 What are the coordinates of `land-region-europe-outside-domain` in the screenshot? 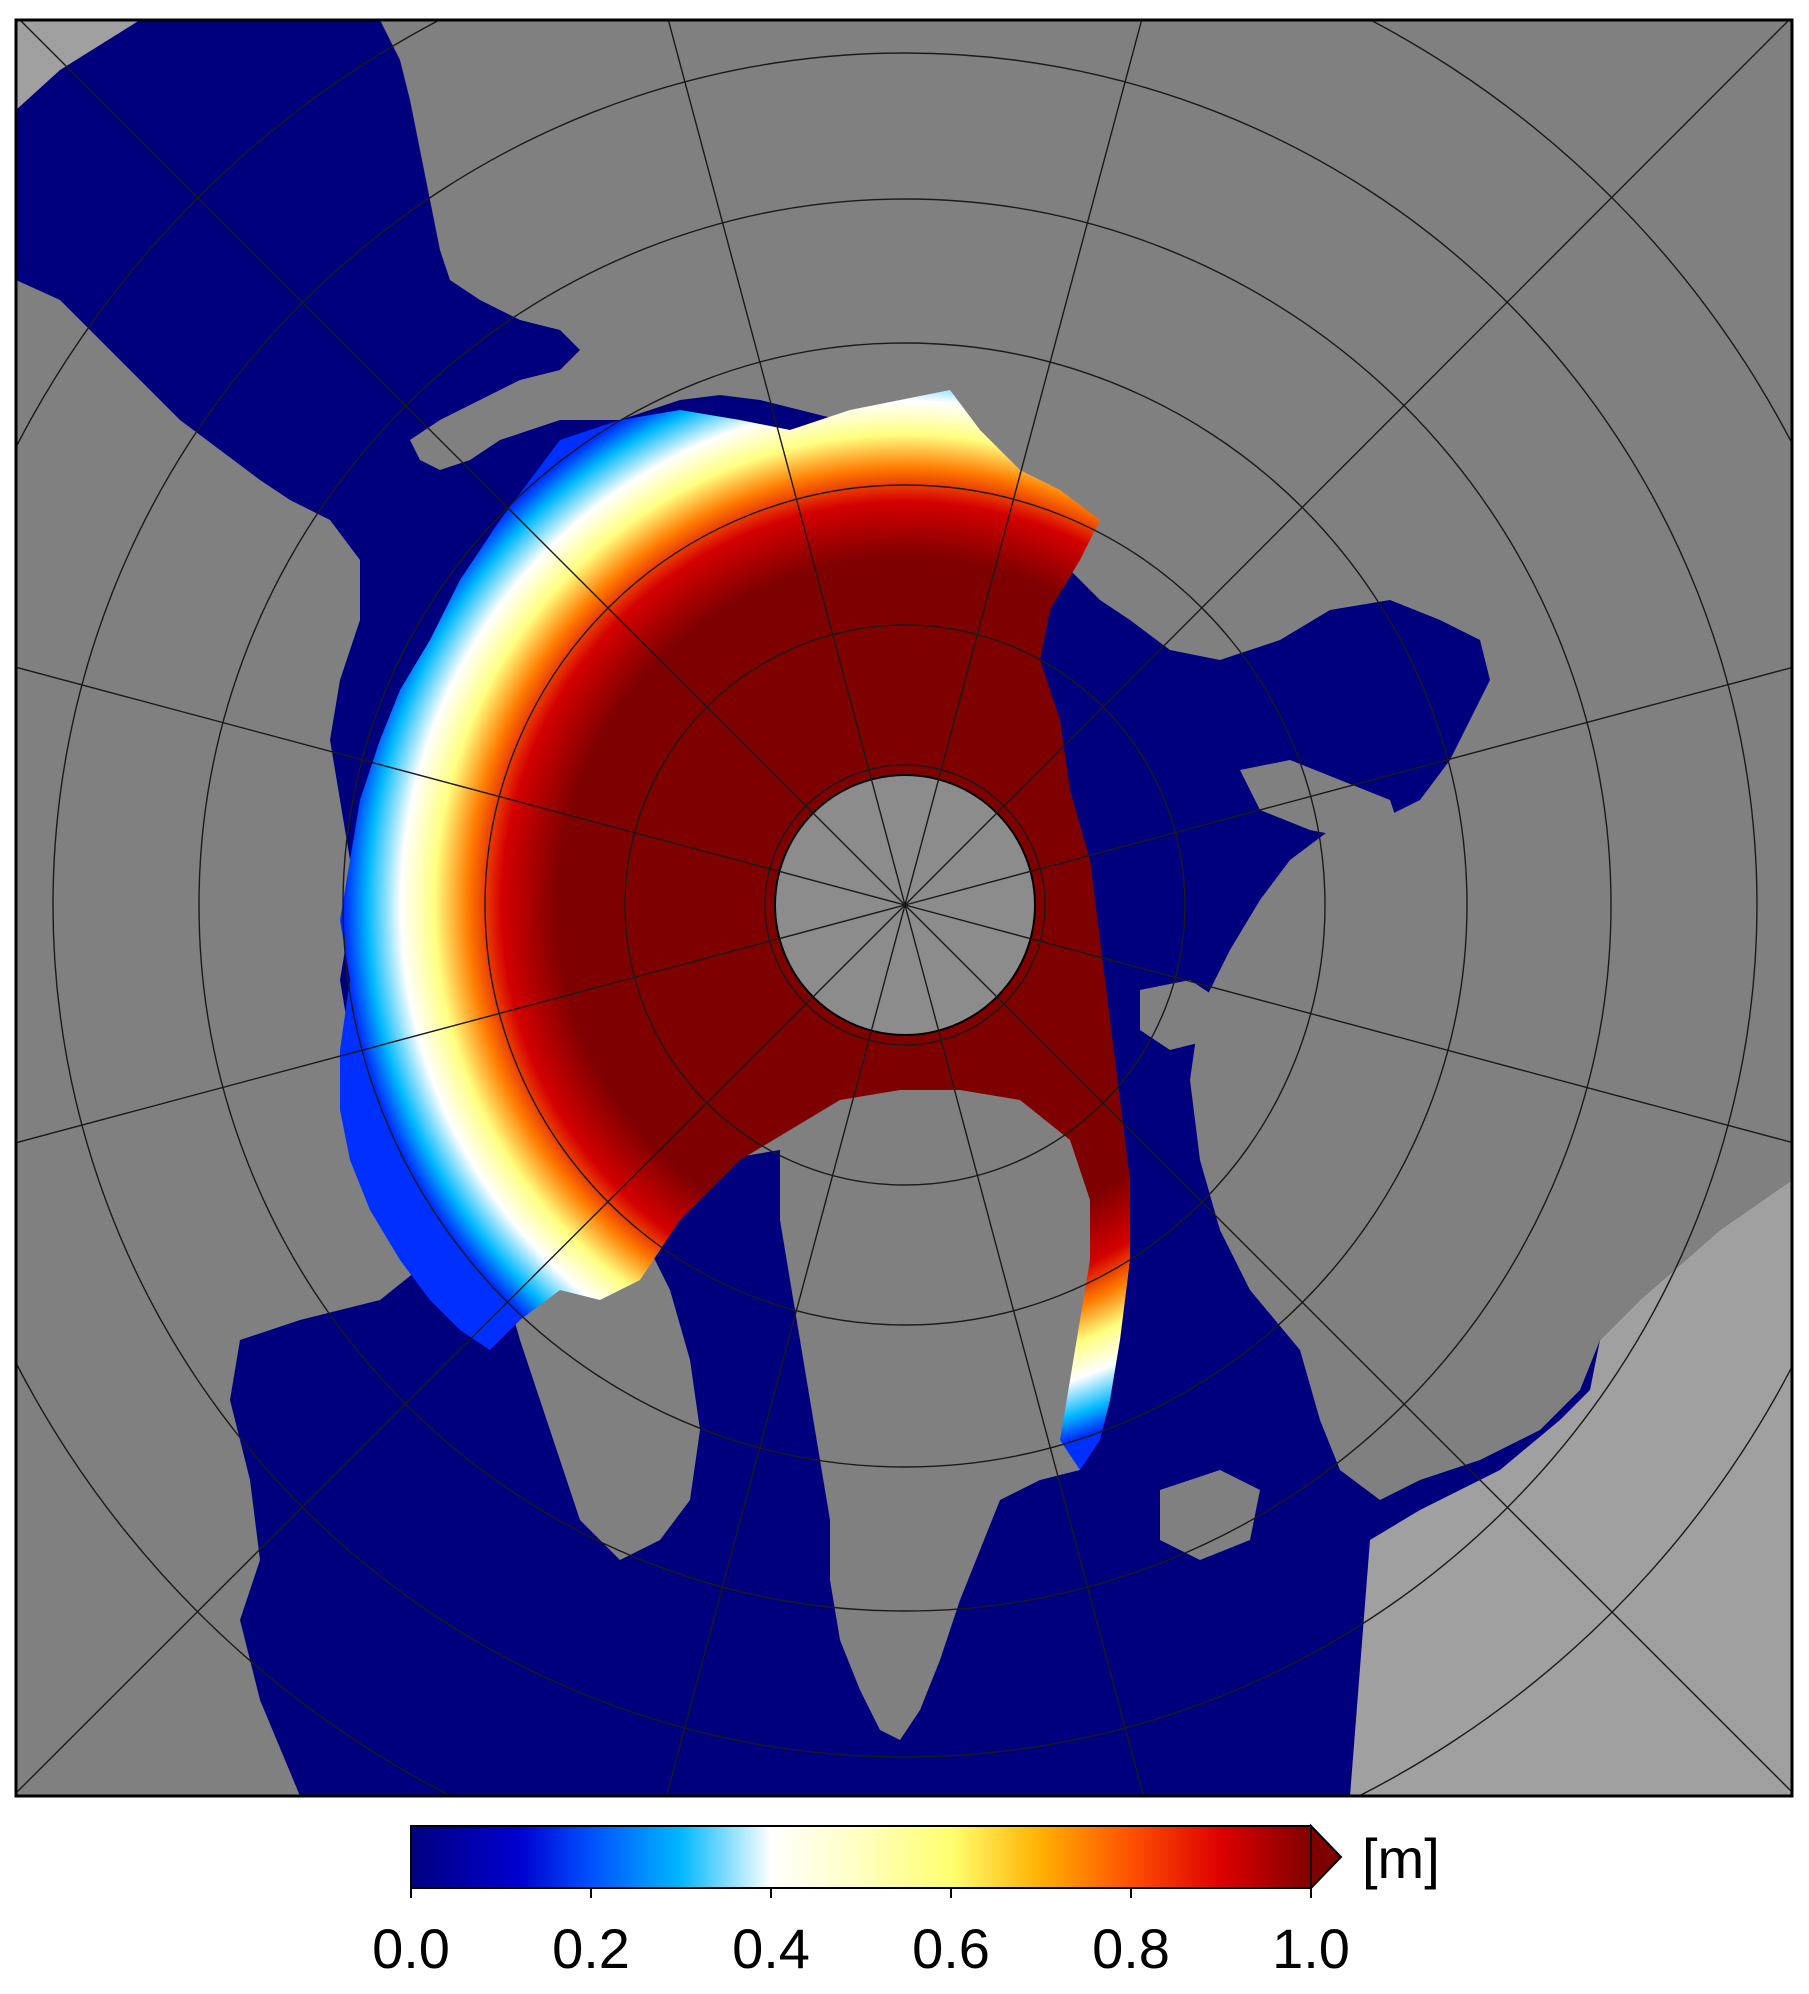 It's located at (1571, 1488).